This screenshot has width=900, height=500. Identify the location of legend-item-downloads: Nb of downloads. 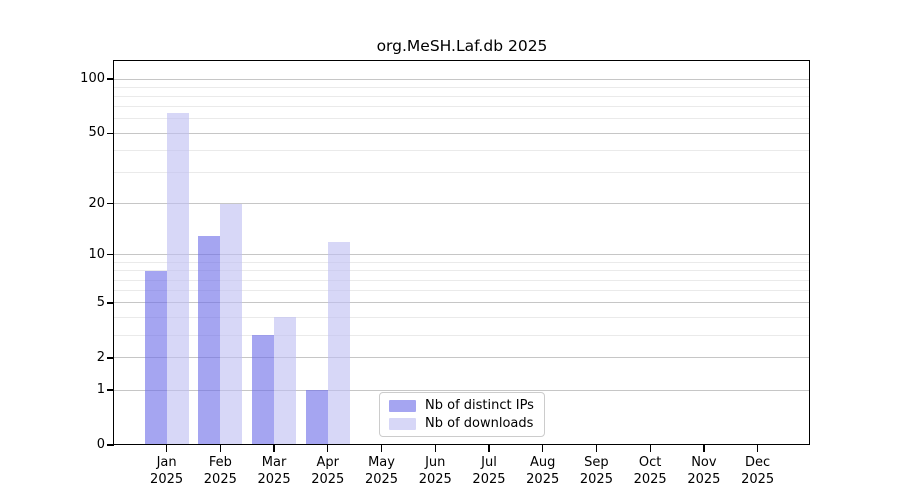
(461, 423).